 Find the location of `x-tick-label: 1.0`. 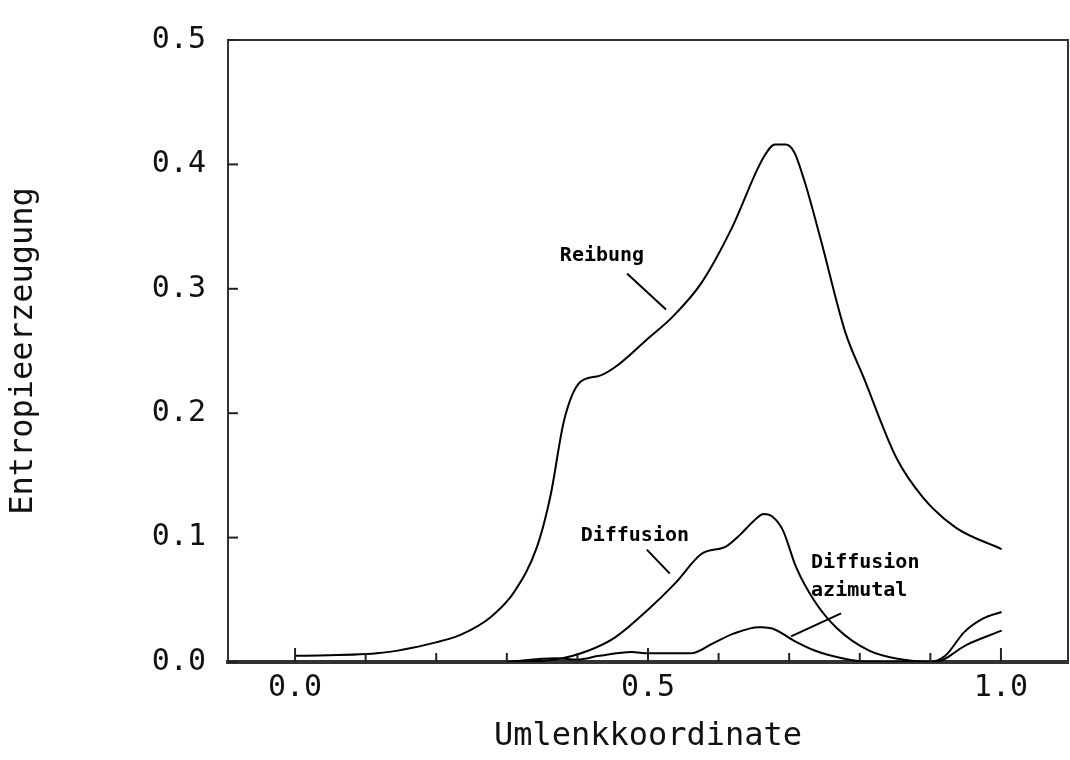

x-tick-label: 1.0 is located at coordinates (1001, 685).